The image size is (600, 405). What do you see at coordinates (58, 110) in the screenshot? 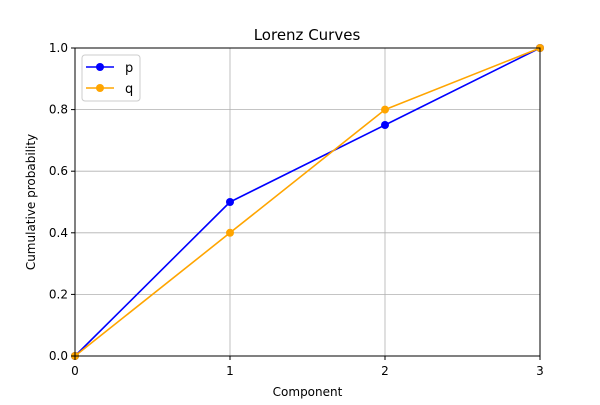
I see `y-tick-label: 0.8` at bounding box center [58, 110].